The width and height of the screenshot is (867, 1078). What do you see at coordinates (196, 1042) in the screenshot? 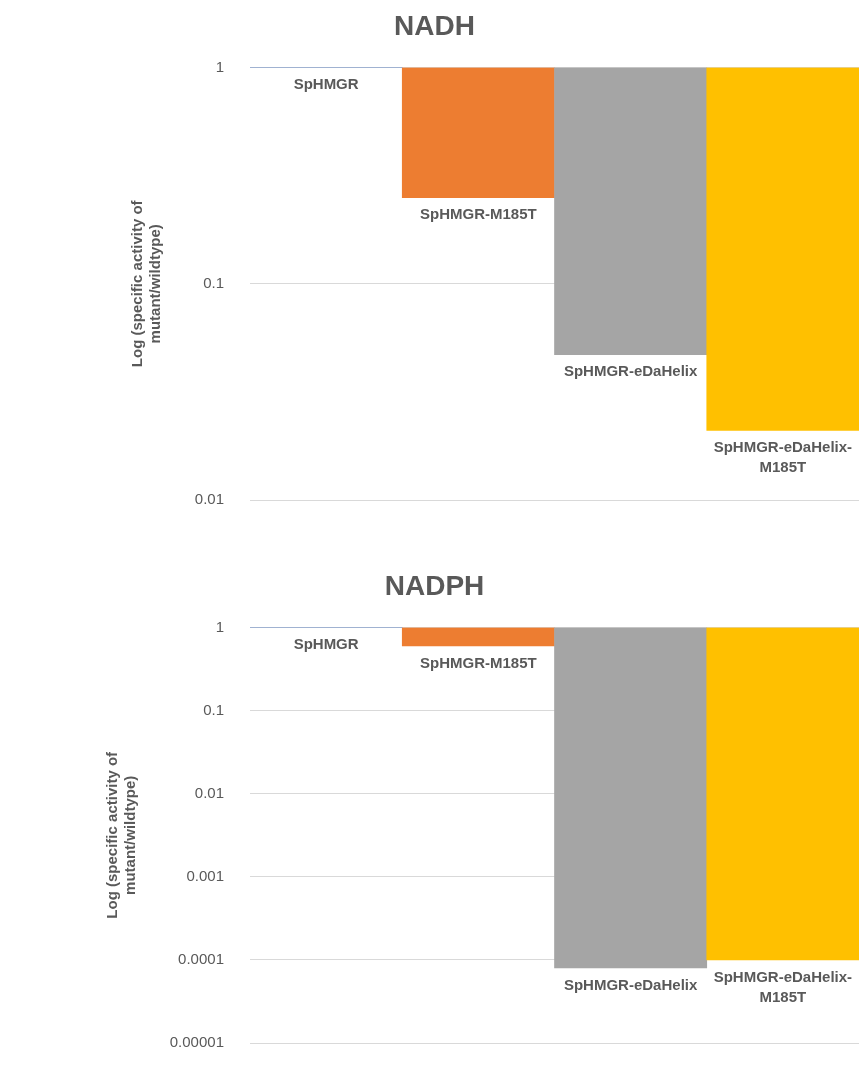
I see `y-tick-label: 0.00001` at bounding box center [196, 1042].